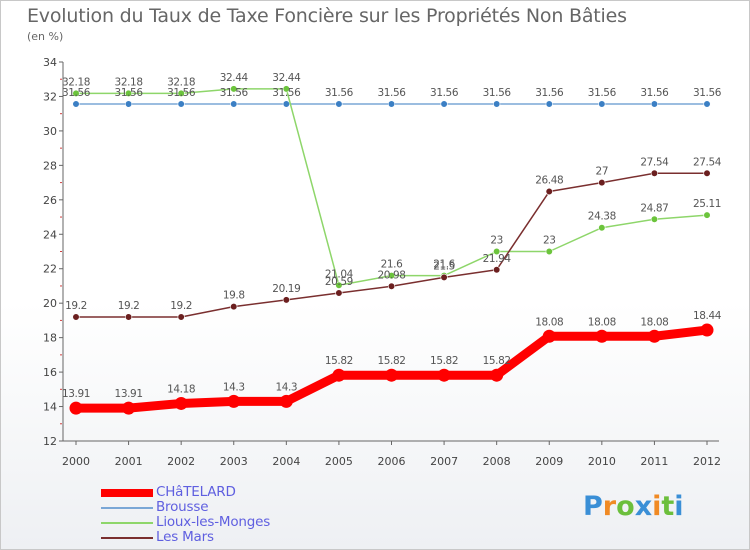  I want to click on y-tick-label: 26, so click(50, 200).